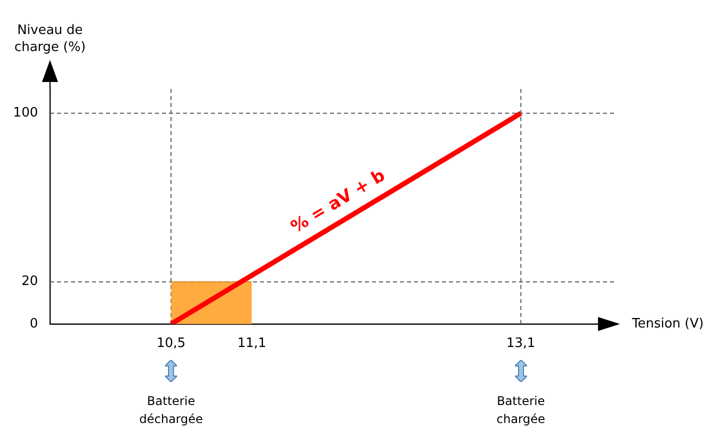  I want to click on x-tick-label: 11,1, so click(251, 344).